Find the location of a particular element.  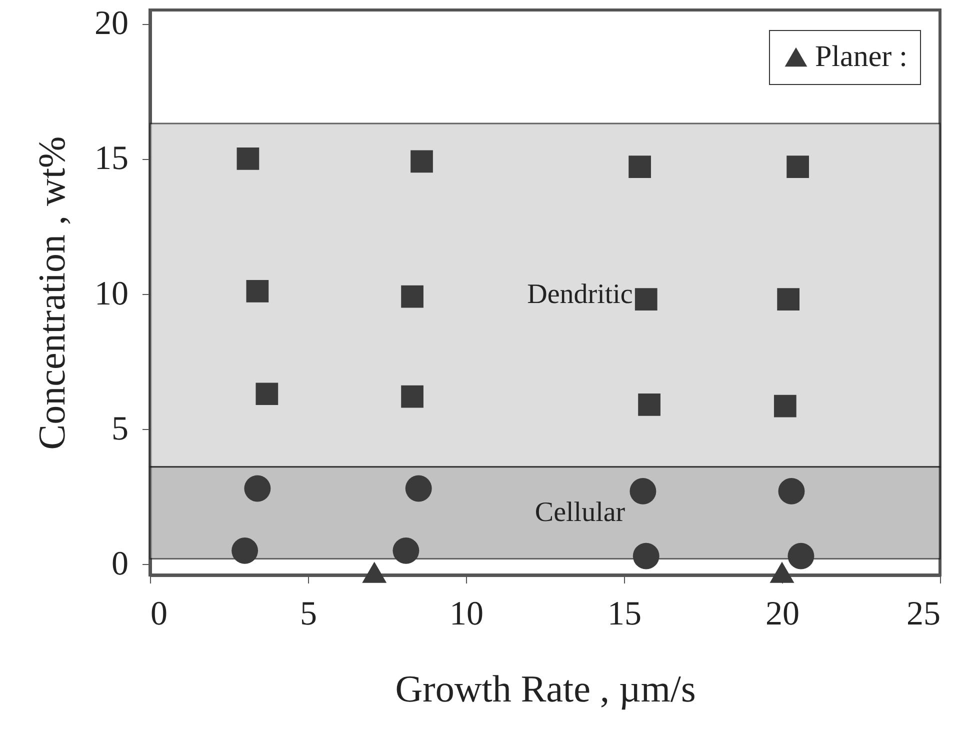

x-tick-label: 10 is located at coordinates (467, 614).